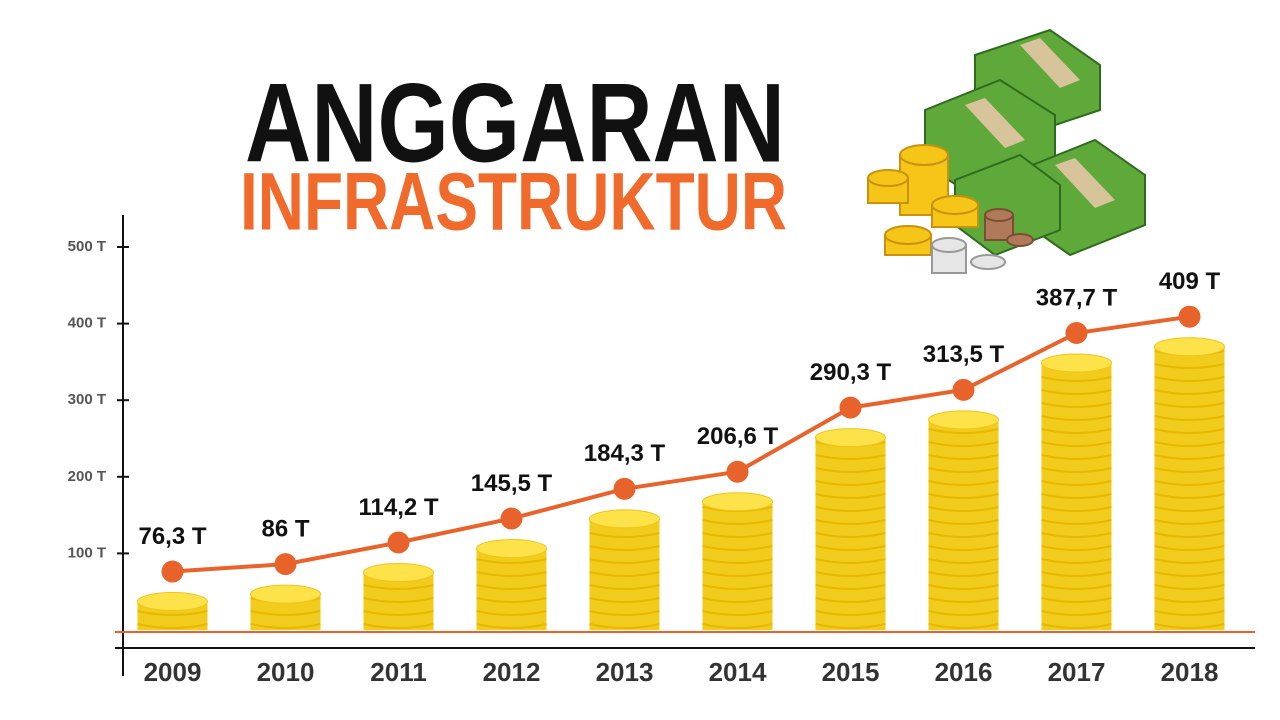 This screenshot has height=720, width=1280. Describe the element at coordinates (964, 354) in the screenshot. I see `value-label: 313,5 T` at that location.